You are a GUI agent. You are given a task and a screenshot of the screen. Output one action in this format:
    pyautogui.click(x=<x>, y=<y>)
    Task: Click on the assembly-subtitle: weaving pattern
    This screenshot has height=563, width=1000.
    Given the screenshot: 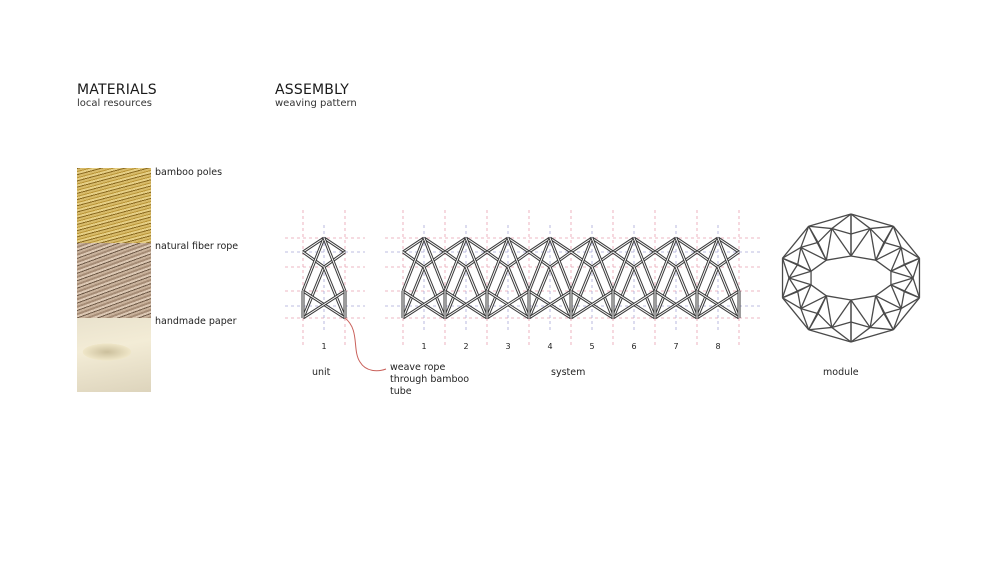 What is the action you would take?
    pyautogui.click(x=316, y=103)
    